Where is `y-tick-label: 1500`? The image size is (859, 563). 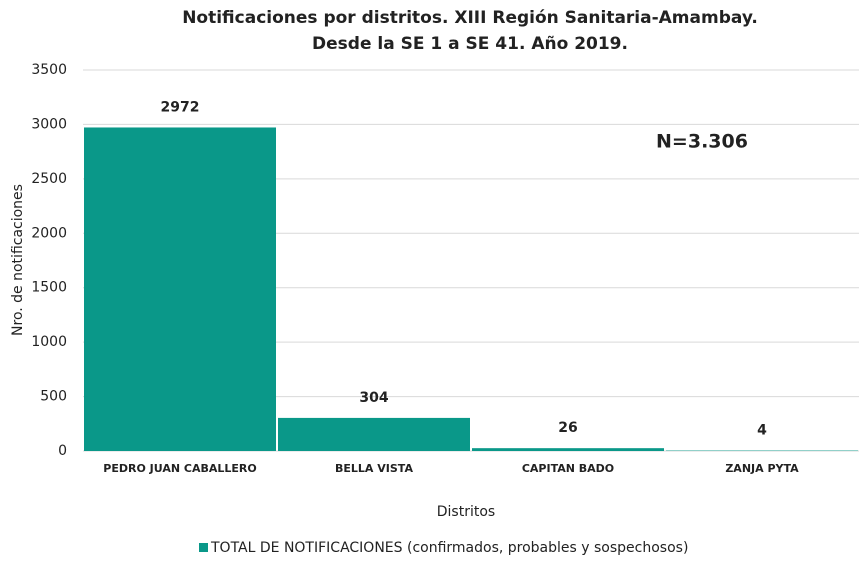 y-tick-label: 1500 is located at coordinates (49, 288).